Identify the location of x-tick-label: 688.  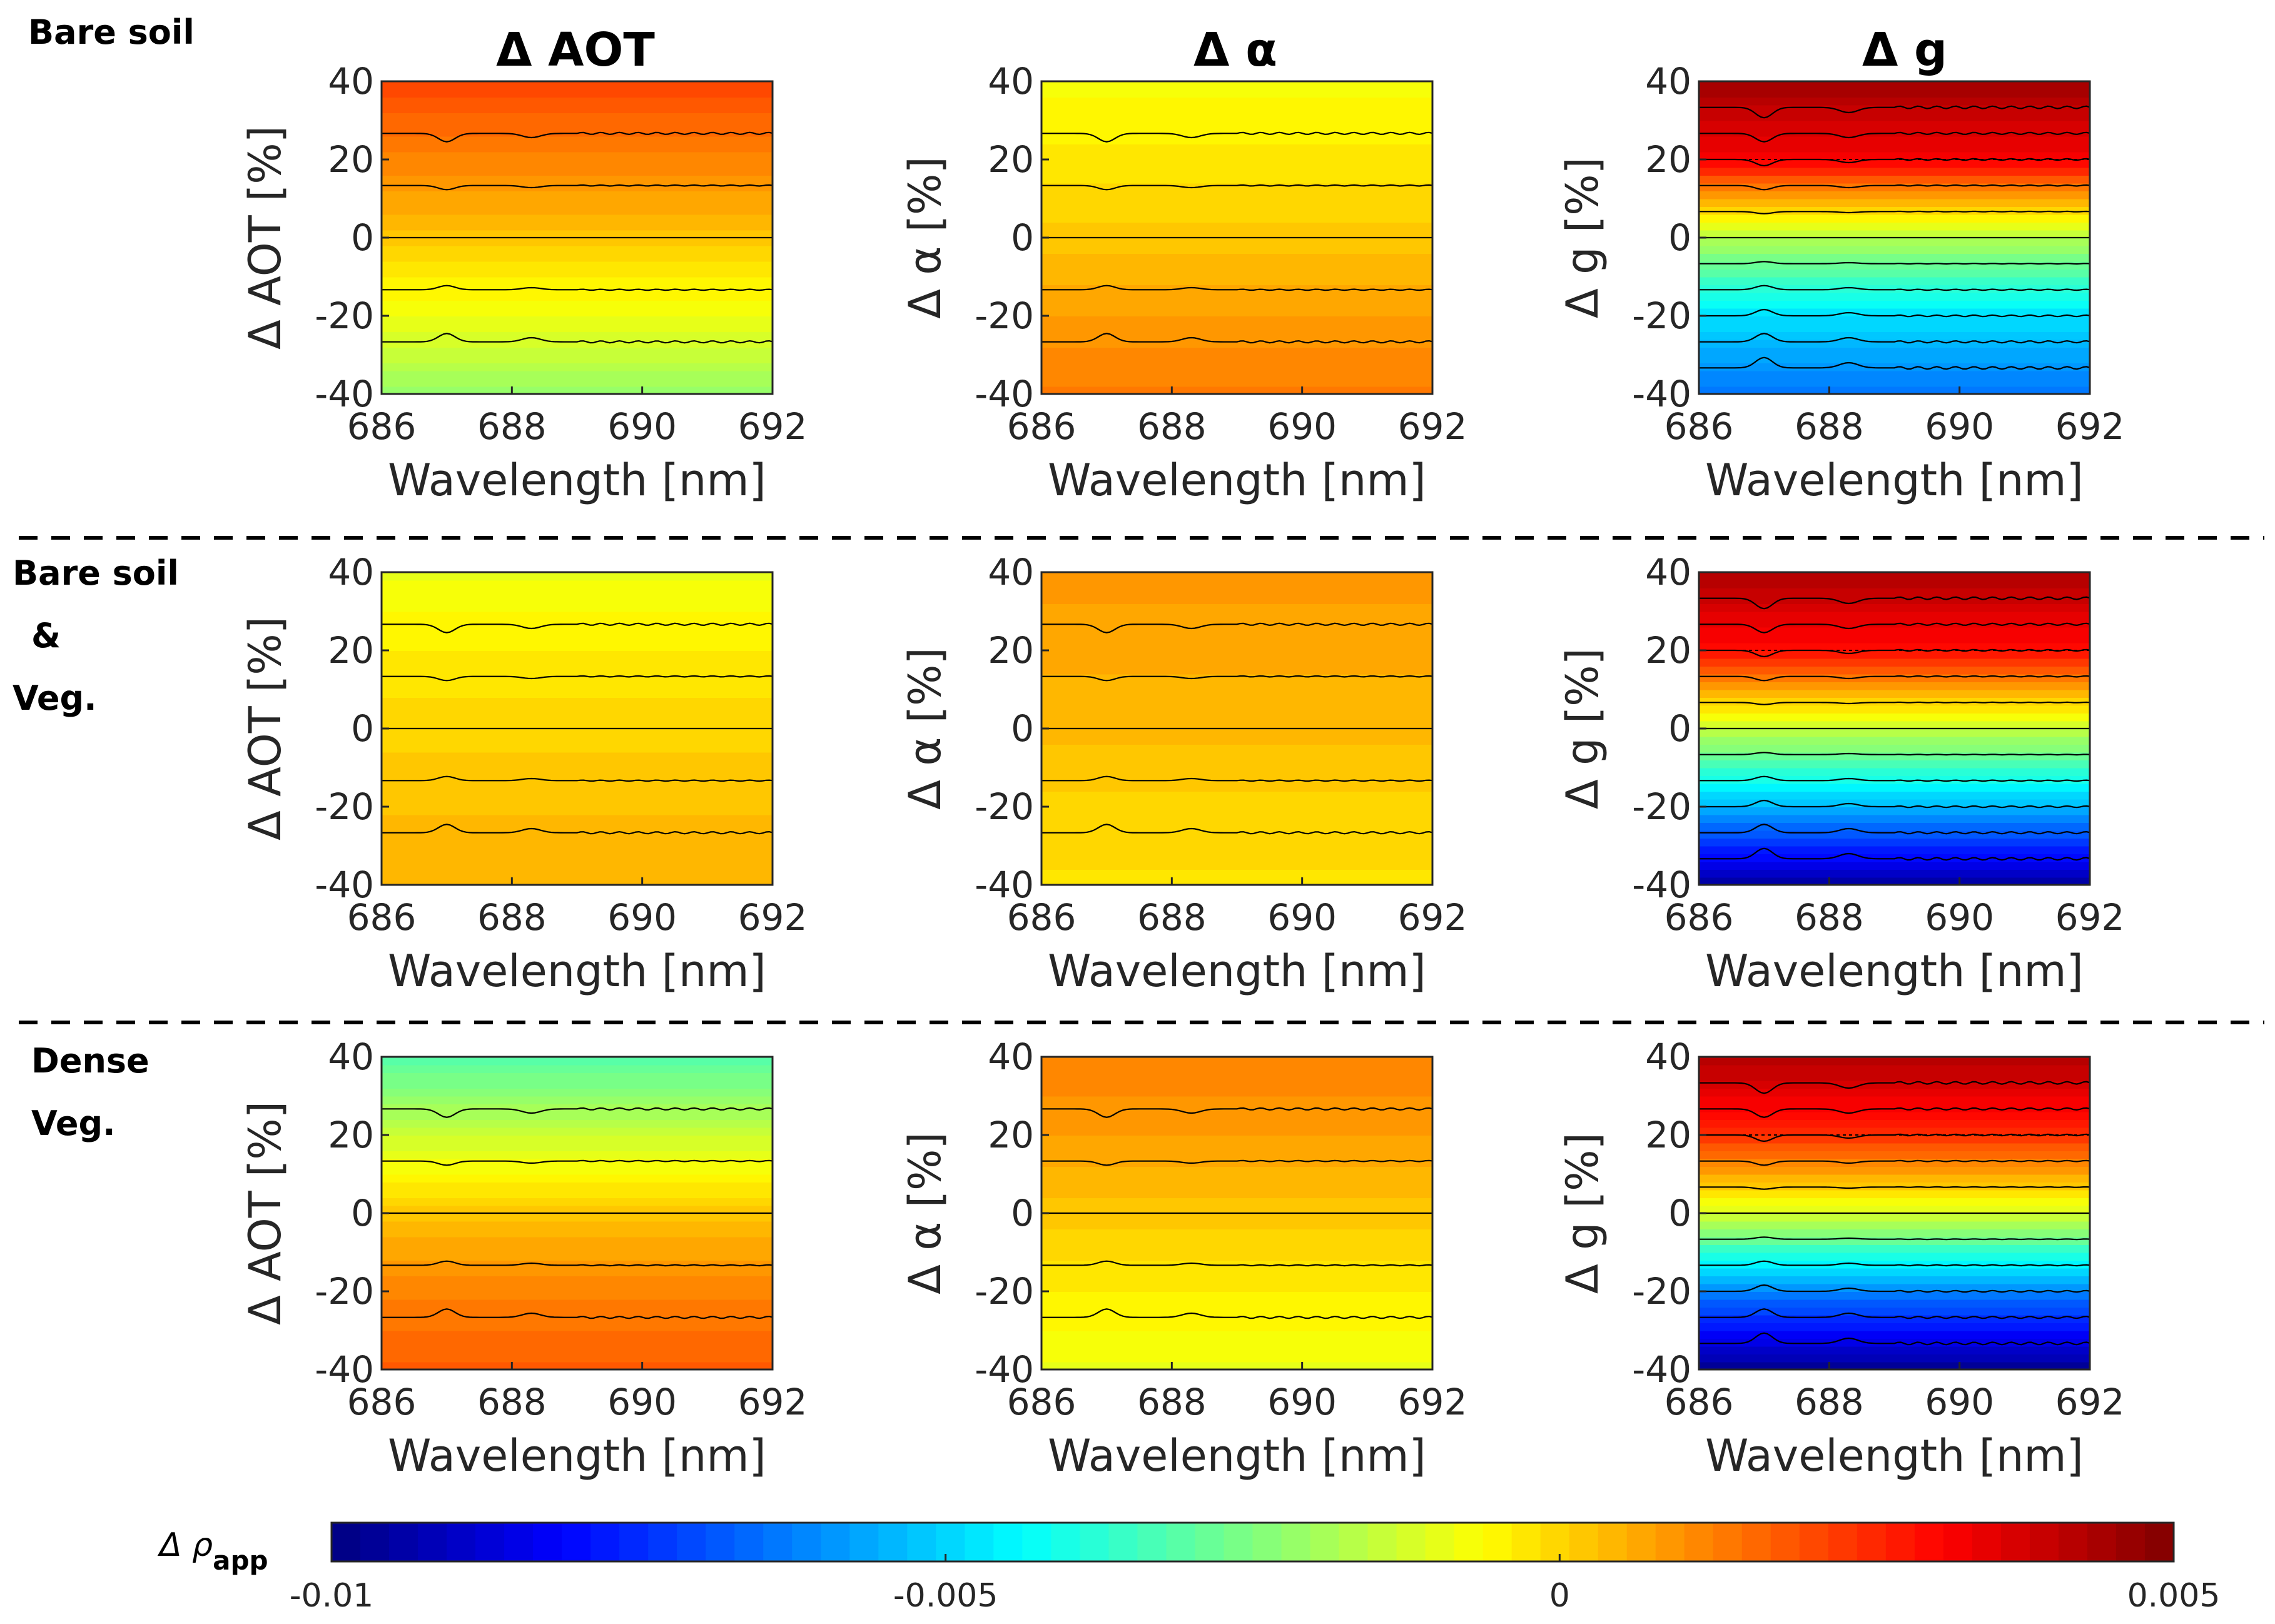
(512, 426).